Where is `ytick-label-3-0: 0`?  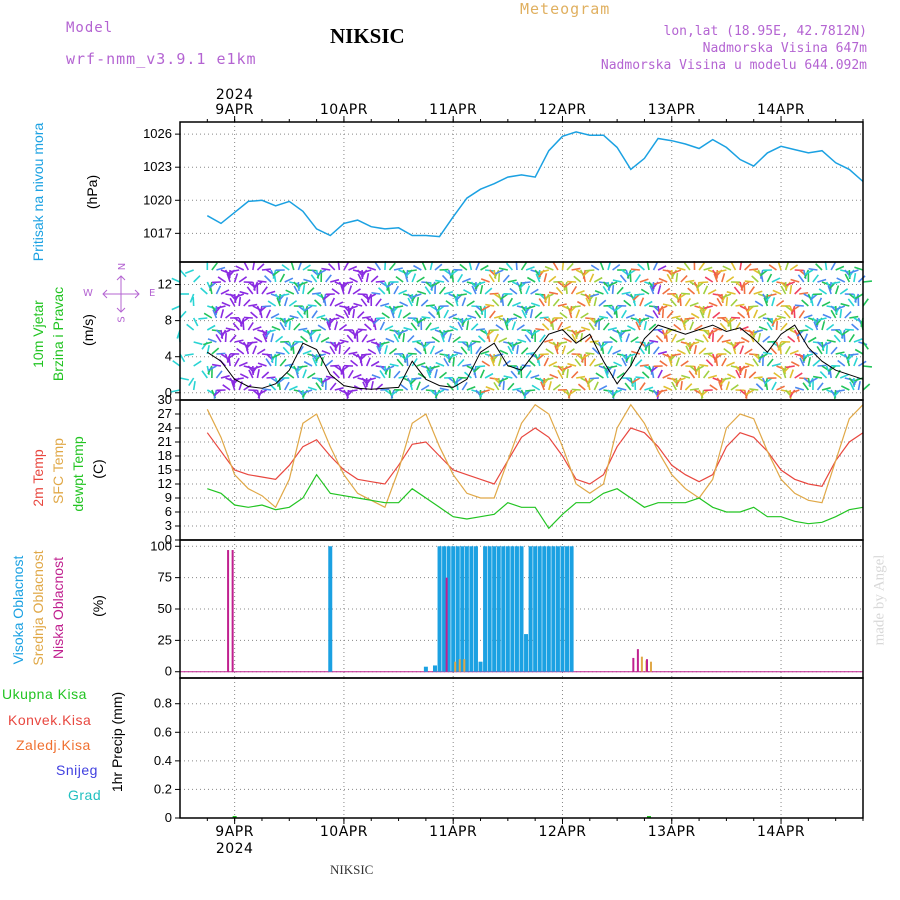 ytick-label-3-0: 0 is located at coordinates (168, 671).